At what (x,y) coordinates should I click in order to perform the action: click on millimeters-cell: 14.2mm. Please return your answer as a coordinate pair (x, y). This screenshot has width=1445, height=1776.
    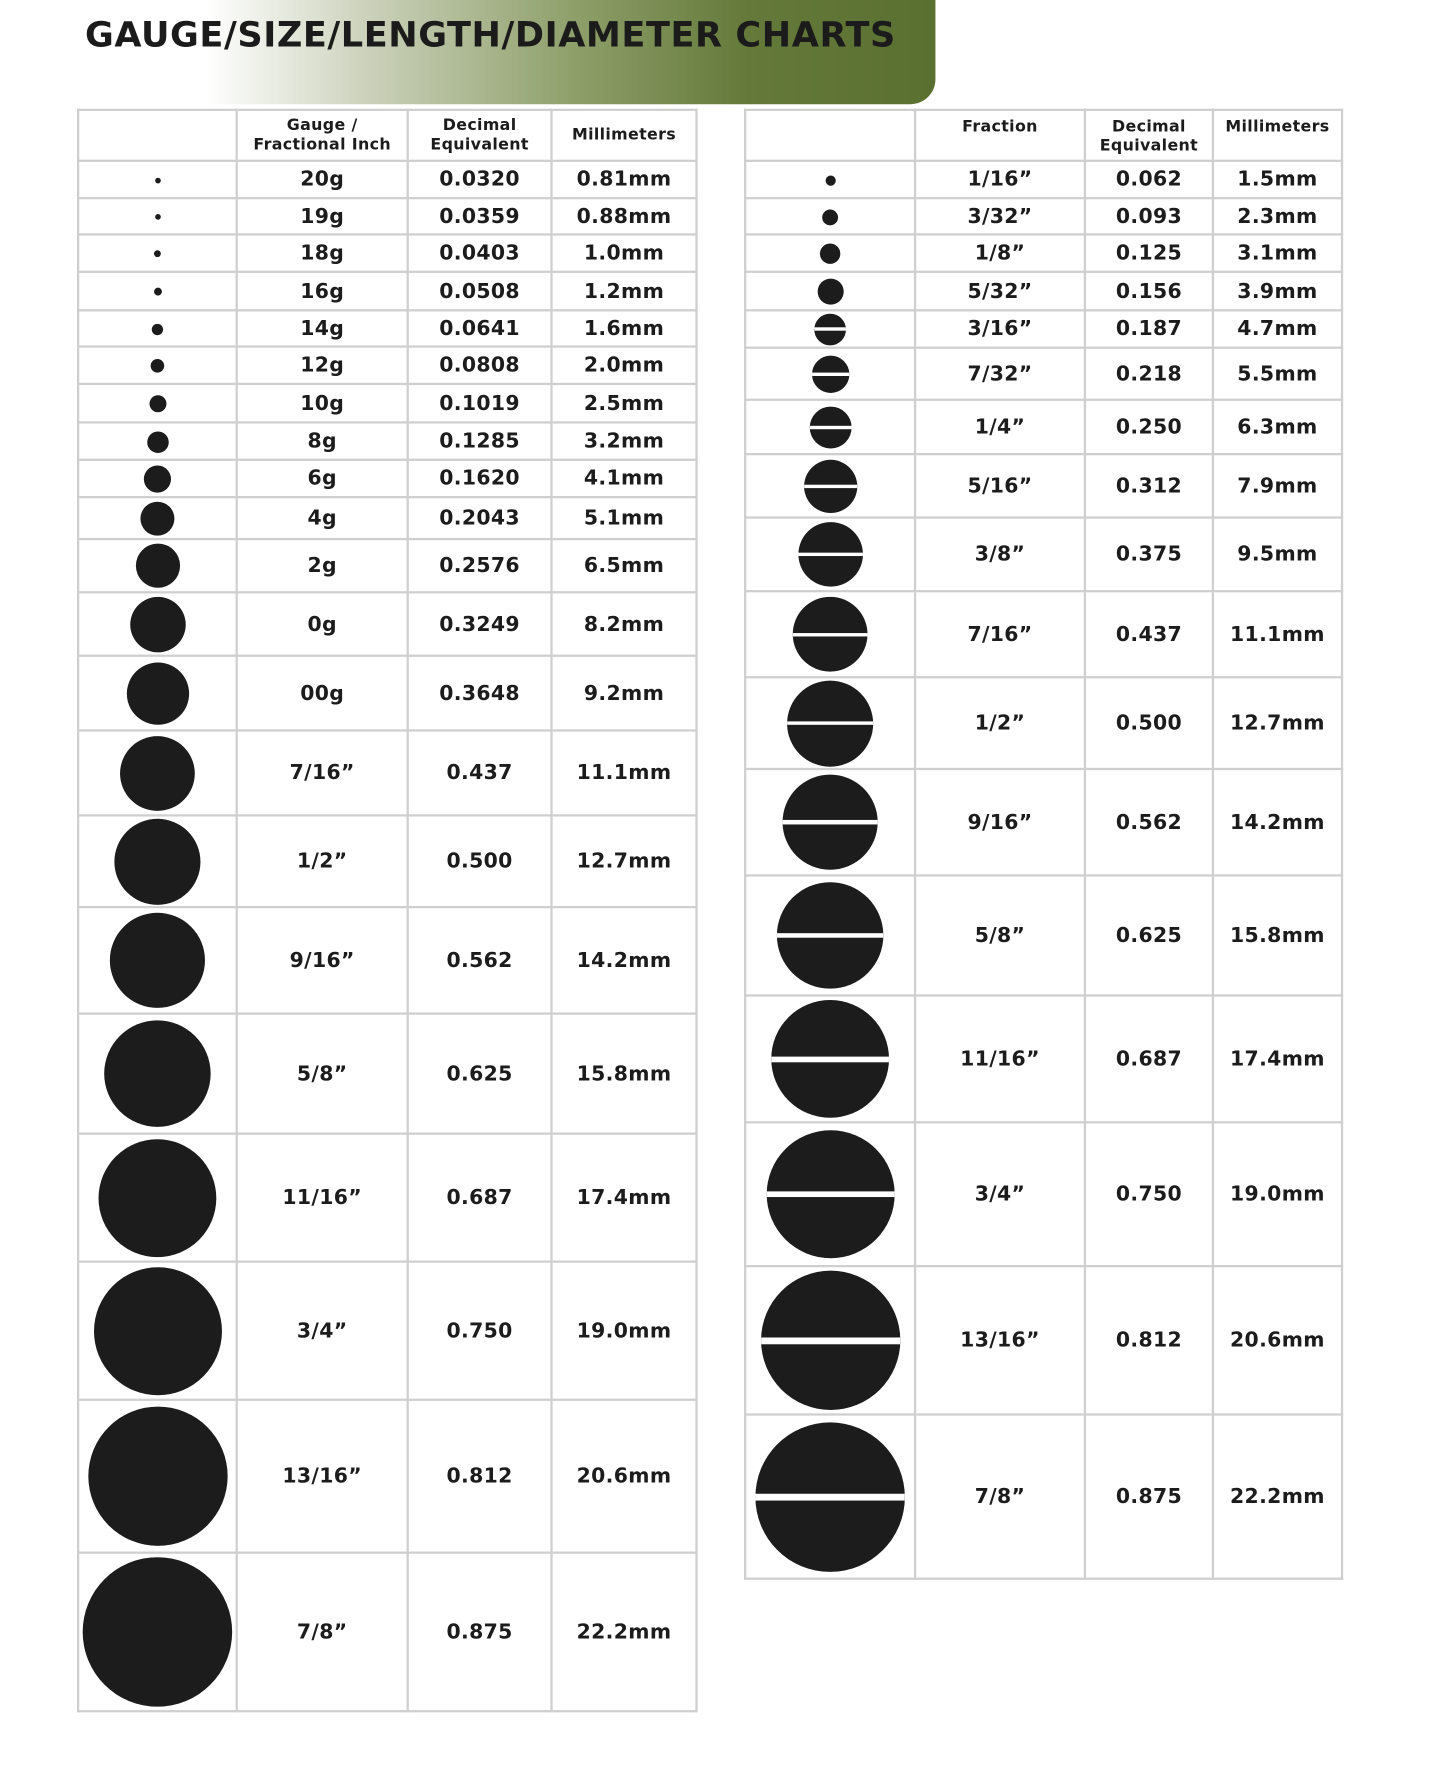
    Looking at the image, I should click on (1277, 822).